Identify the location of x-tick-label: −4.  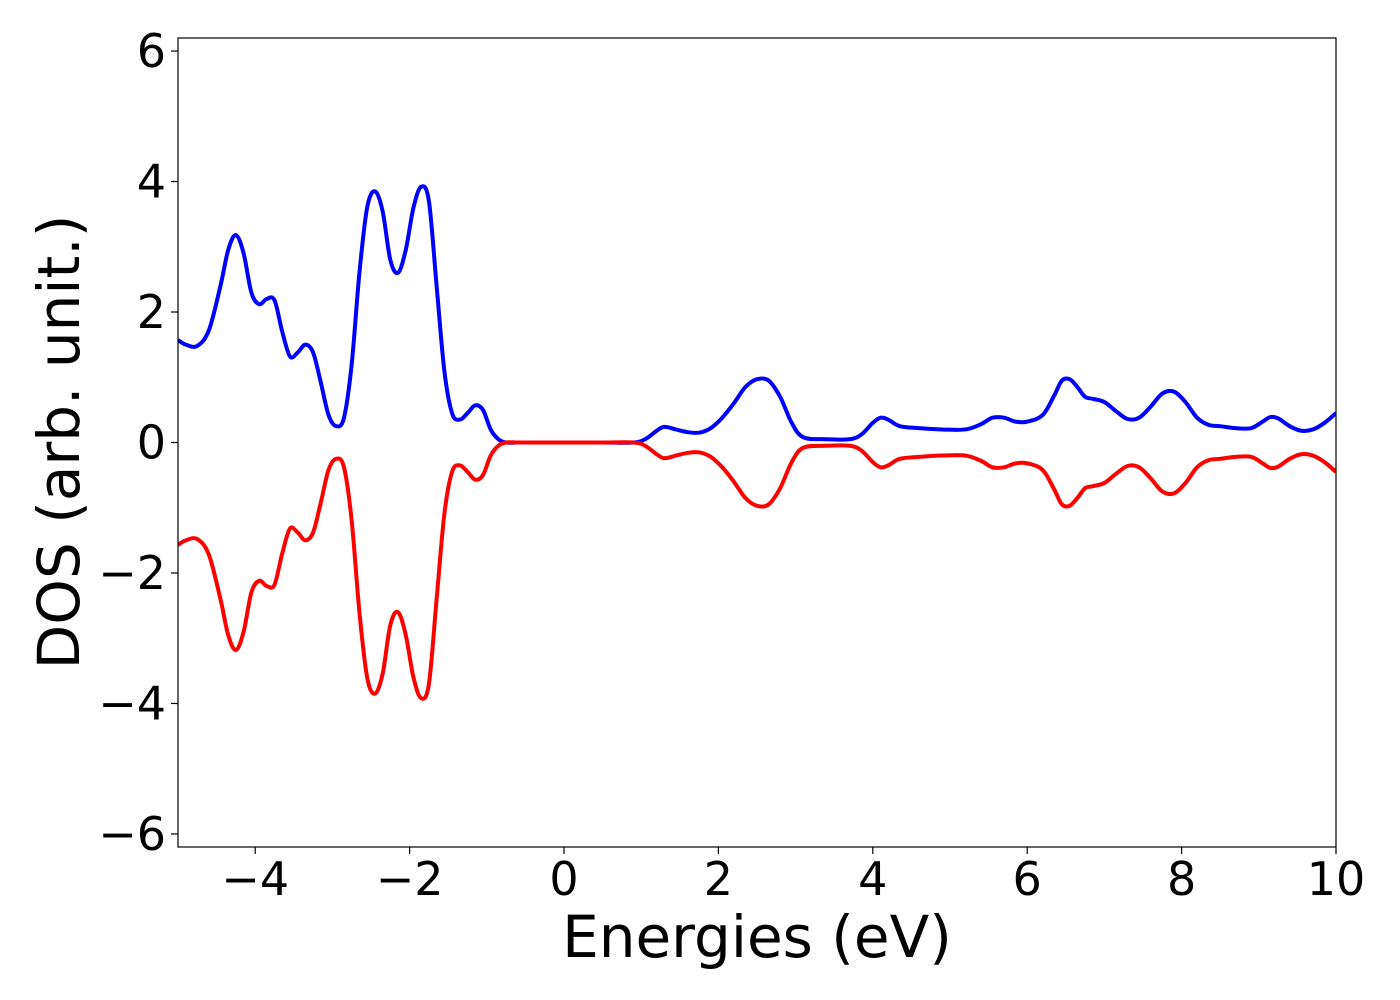
(255, 879).